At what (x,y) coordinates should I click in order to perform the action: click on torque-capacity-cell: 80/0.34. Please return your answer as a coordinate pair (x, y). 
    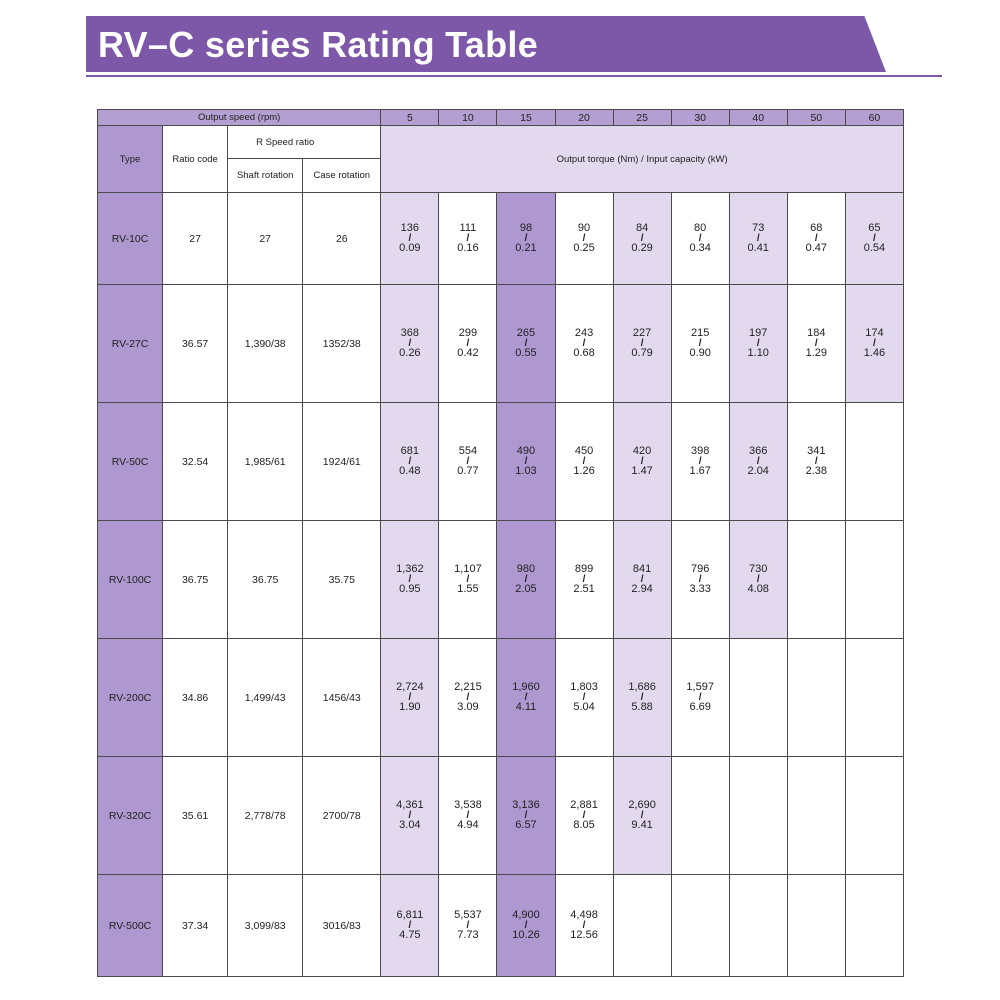
    Looking at the image, I should click on (700, 238).